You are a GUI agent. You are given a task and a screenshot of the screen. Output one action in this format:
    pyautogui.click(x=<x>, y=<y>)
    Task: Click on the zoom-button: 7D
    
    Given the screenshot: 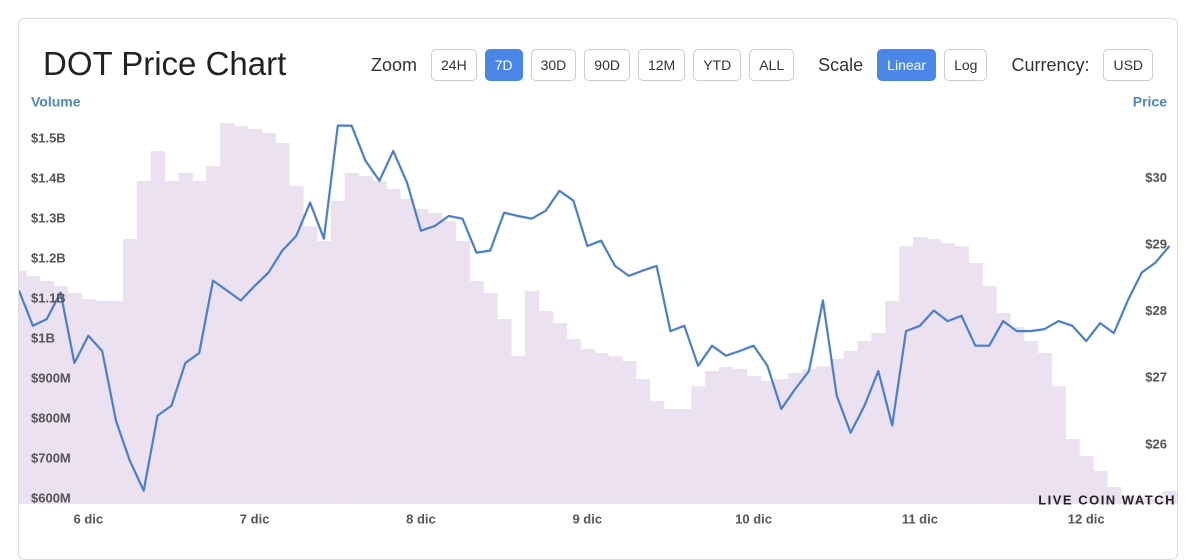 What is the action you would take?
    pyautogui.click(x=503, y=65)
    